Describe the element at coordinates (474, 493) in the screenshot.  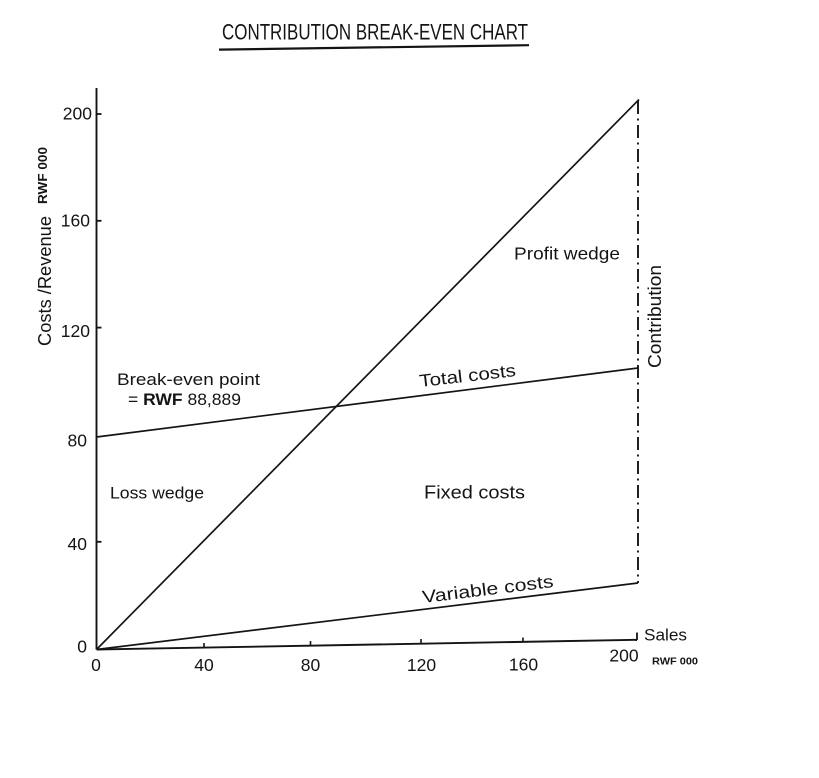
I see `svg-text: Fixed costs` at that location.